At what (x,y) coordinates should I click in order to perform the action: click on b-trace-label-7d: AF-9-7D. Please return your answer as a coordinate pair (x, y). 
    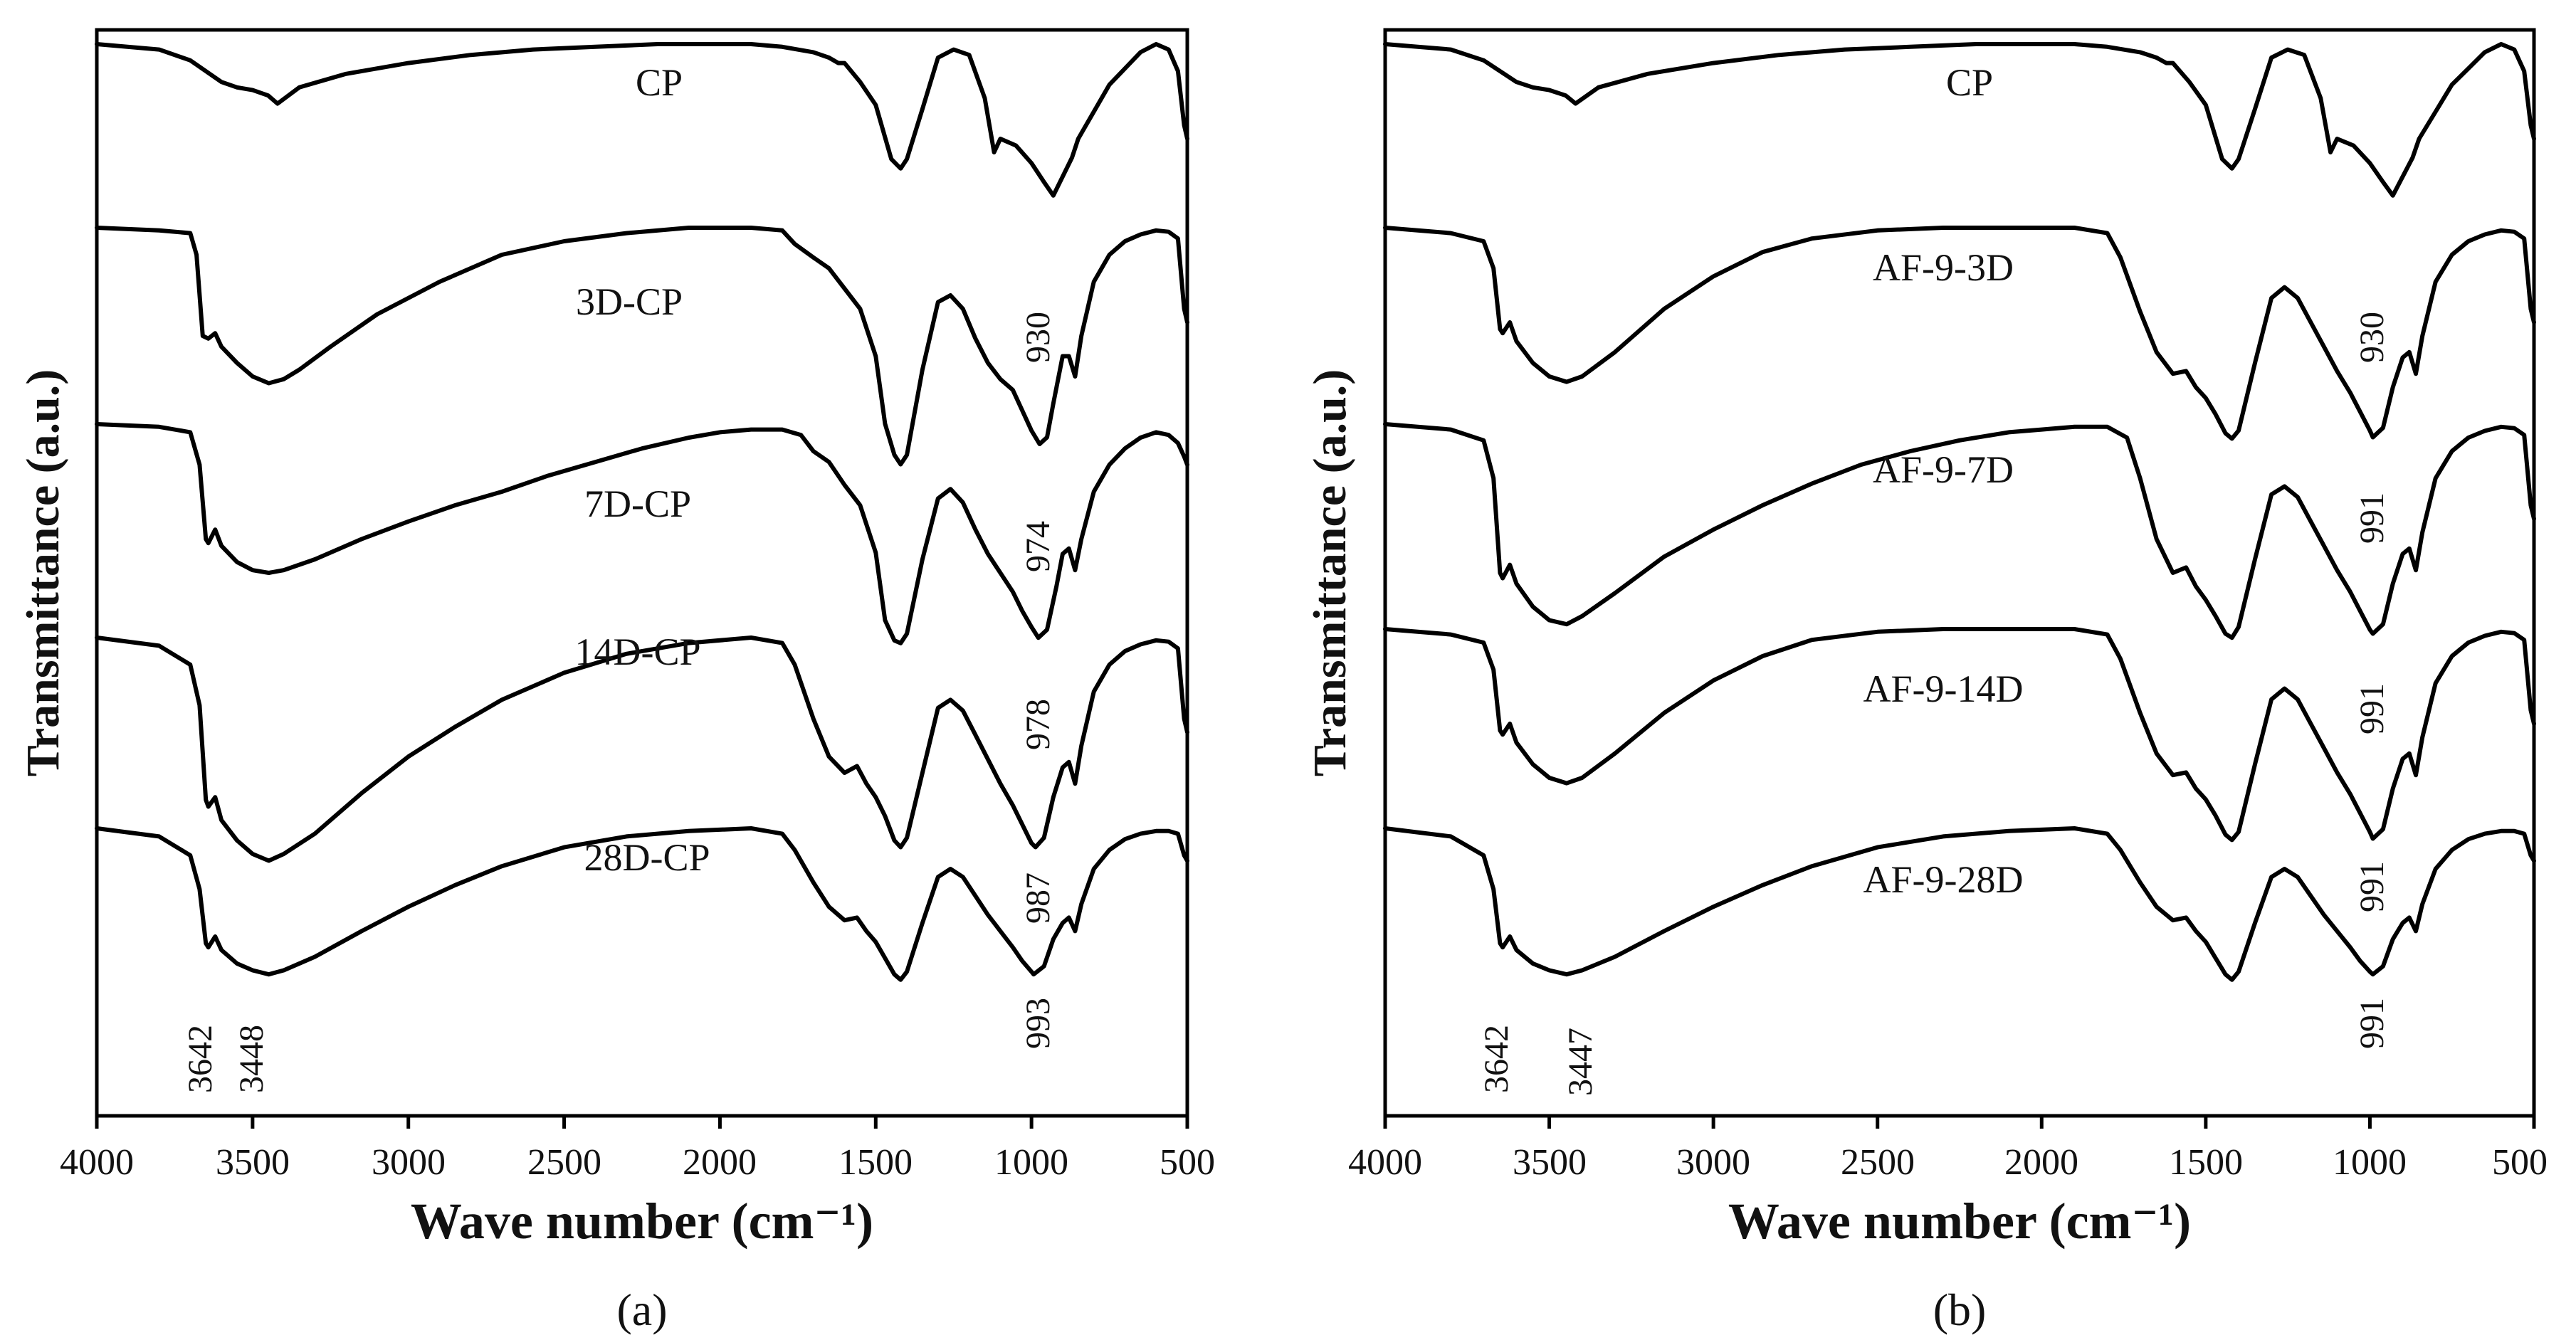
    Looking at the image, I should click on (1943, 469).